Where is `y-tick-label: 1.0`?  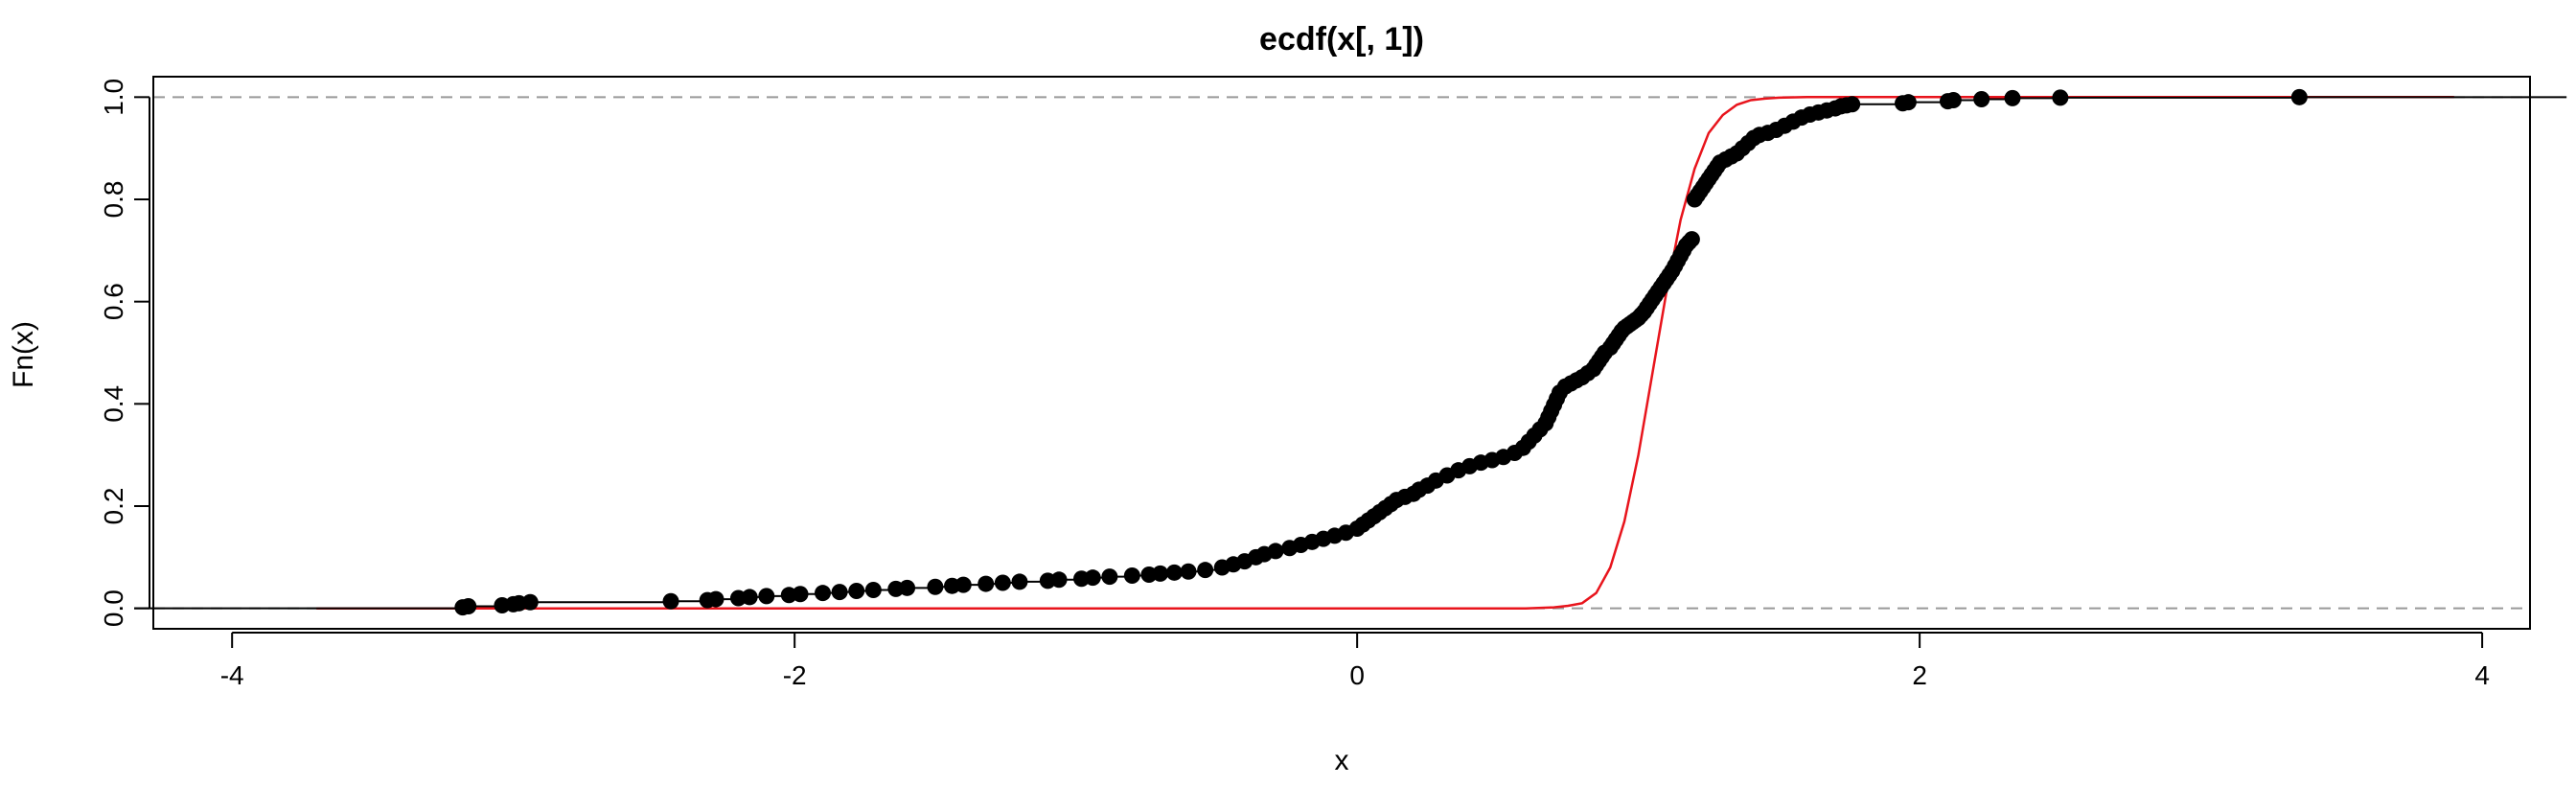 y-tick-label: 1.0 is located at coordinates (114, 97).